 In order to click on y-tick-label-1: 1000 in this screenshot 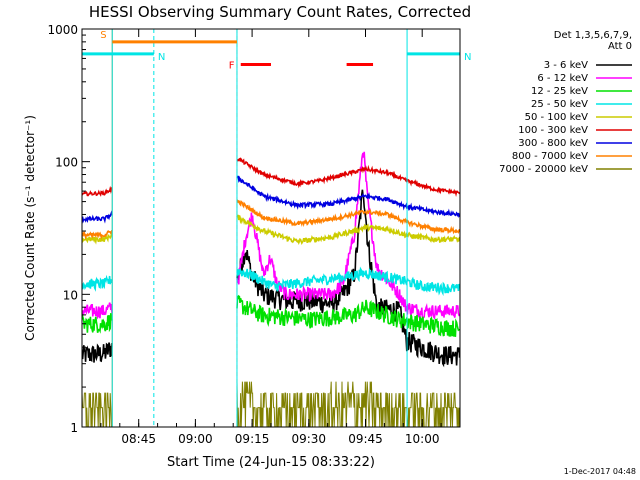, I will do `click(62, 30)`.